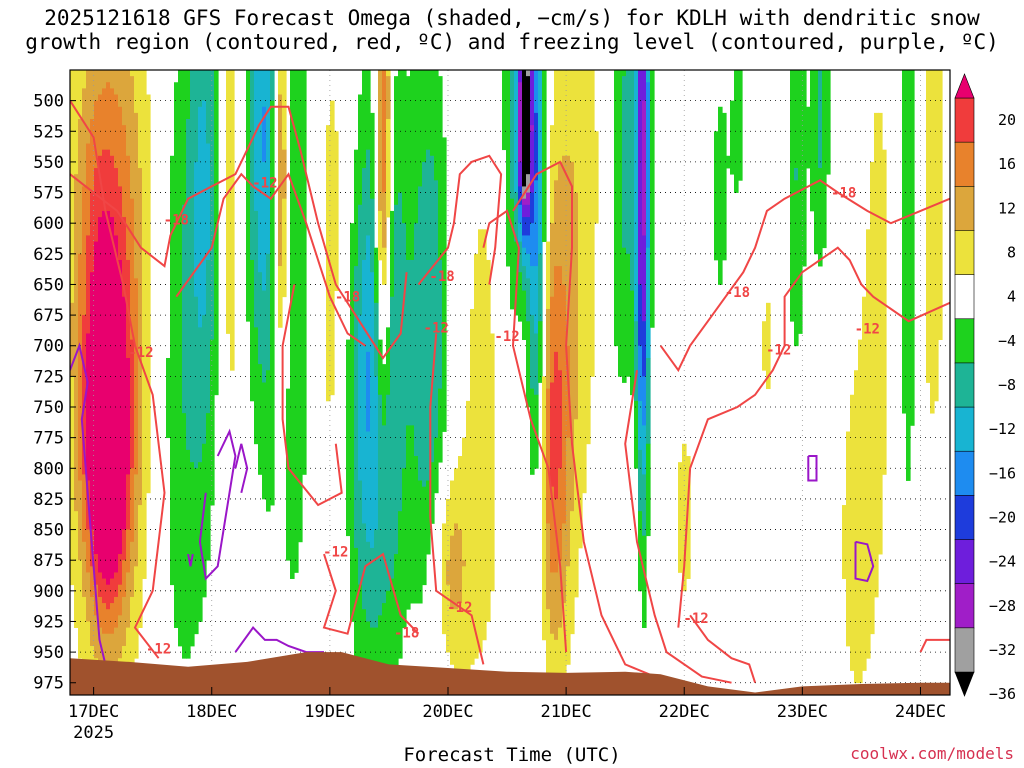  Describe the element at coordinates (48, 347) in the screenshot. I see `y-tick-label: 700` at that location.